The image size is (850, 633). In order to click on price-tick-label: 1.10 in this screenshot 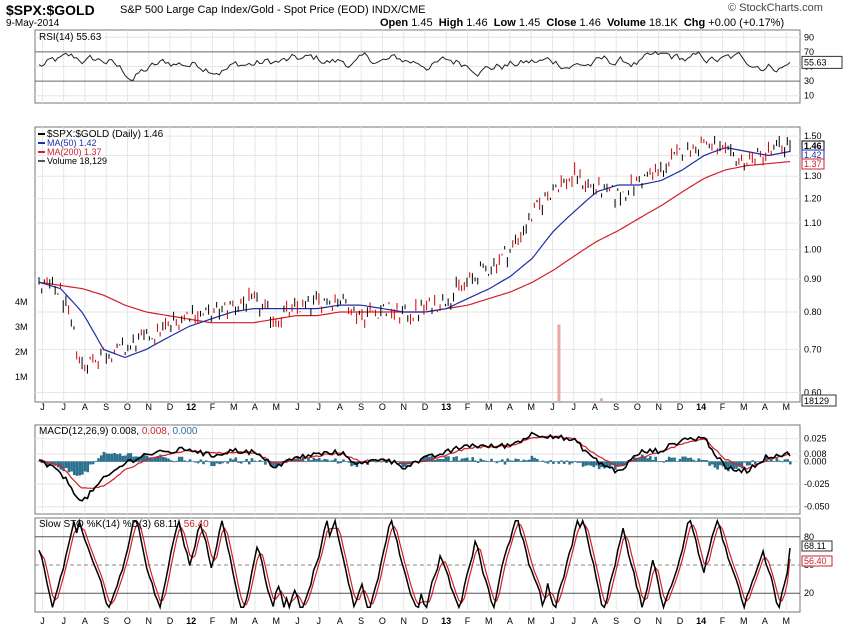, I will do `click(813, 223)`.